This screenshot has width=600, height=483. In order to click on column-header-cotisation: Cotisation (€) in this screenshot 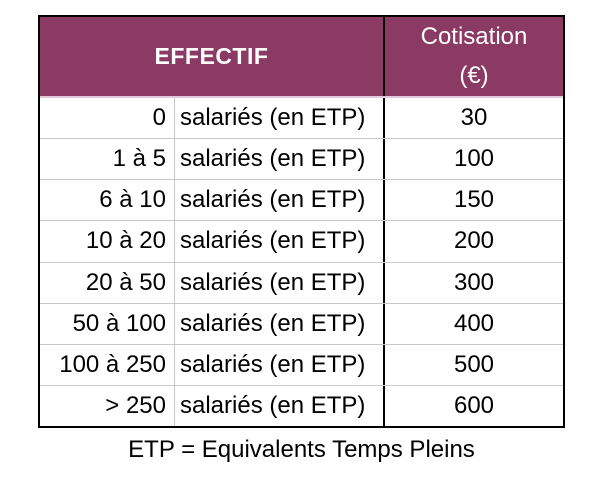, I will do `click(474, 56)`.